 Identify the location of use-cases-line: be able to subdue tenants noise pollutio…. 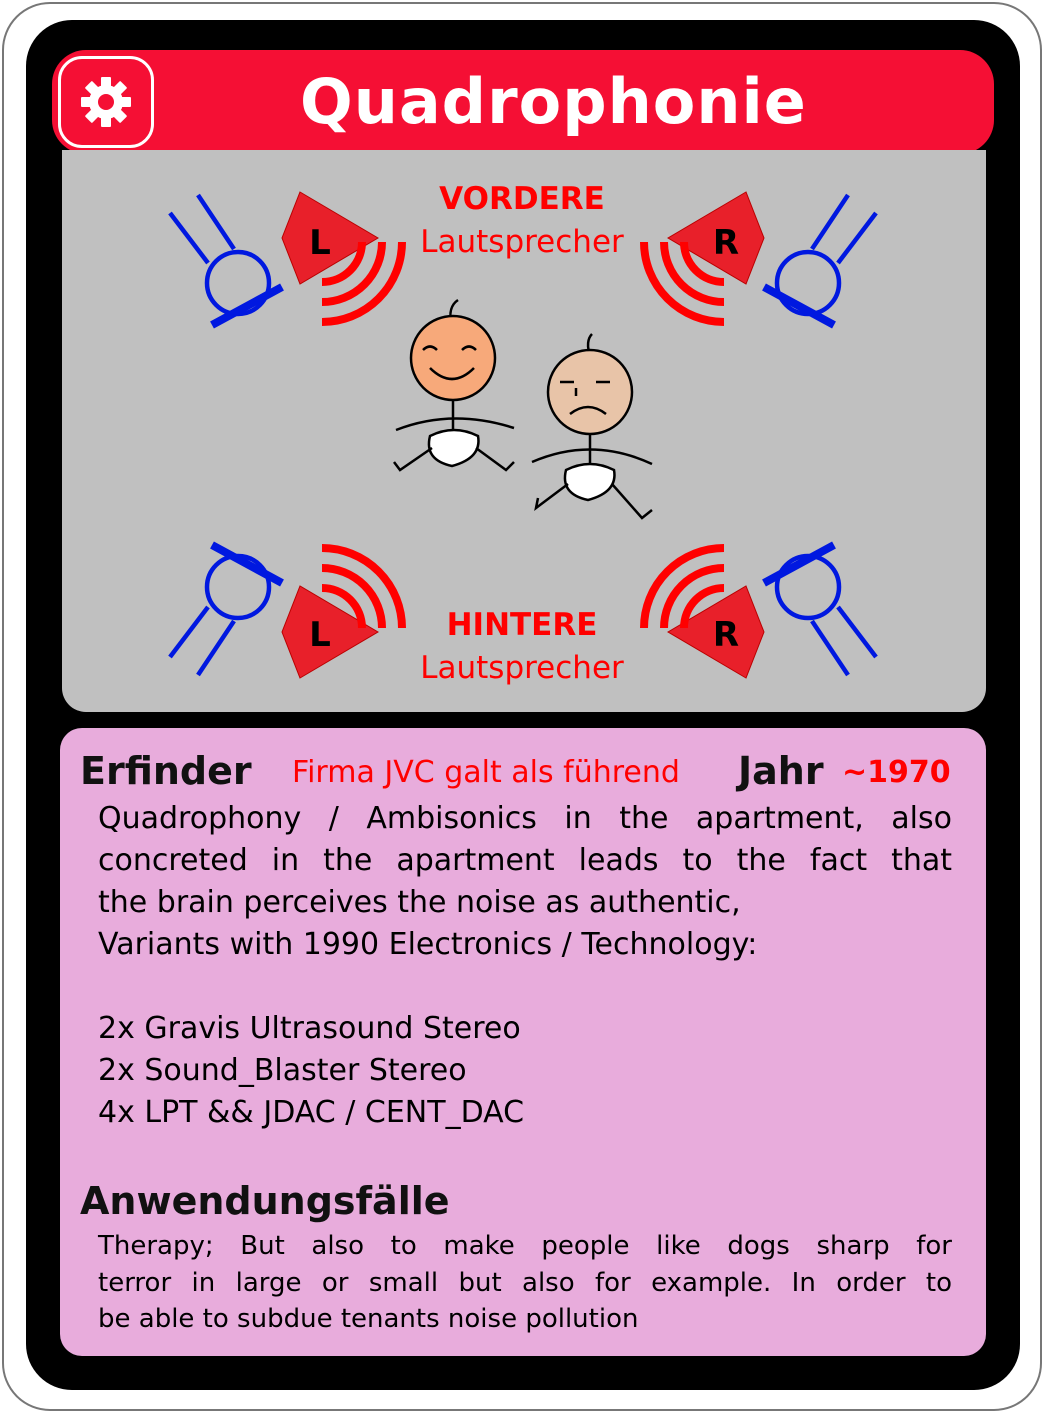
(368, 1319).